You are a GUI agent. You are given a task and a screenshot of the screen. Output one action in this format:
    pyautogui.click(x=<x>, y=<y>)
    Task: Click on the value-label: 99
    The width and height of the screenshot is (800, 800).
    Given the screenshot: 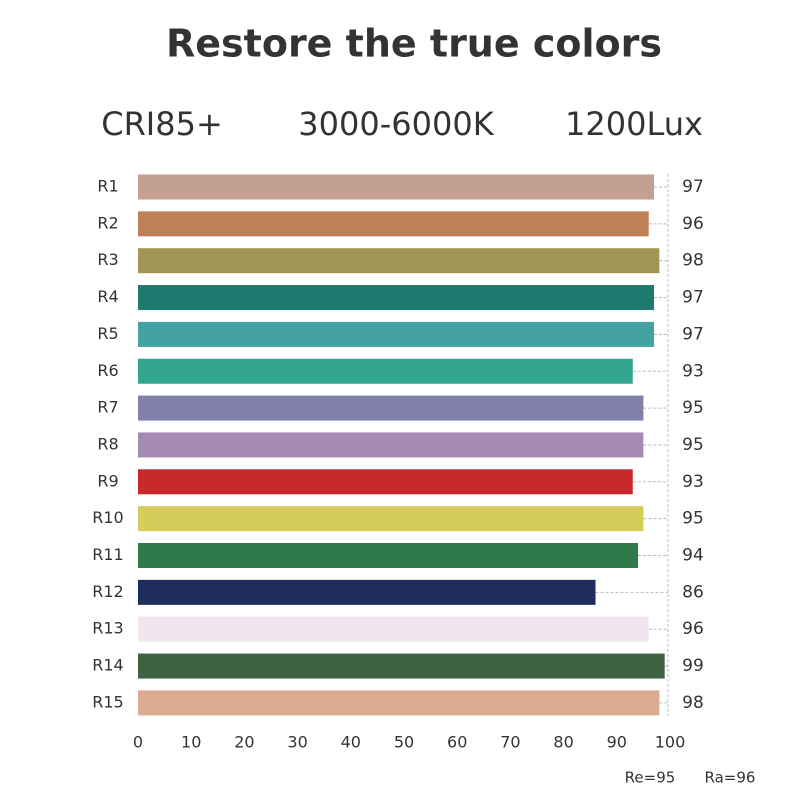 What is the action you would take?
    pyautogui.click(x=693, y=666)
    